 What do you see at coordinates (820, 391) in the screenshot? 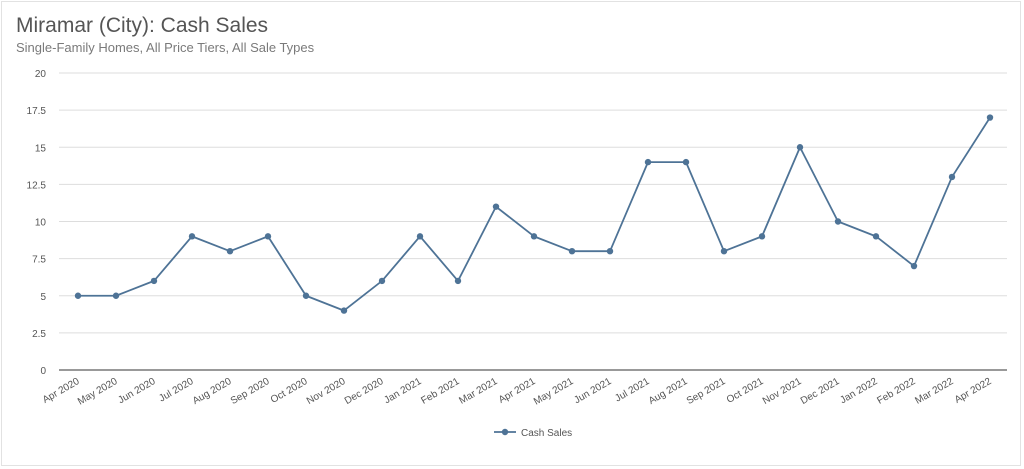
I see `x-tick-label: Dec 2021` at bounding box center [820, 391].